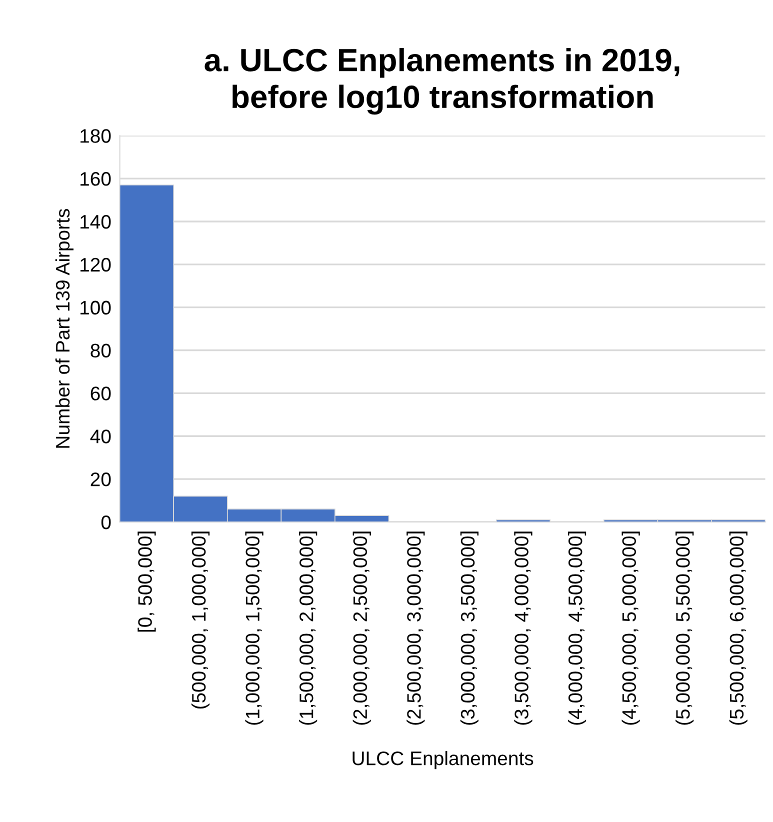 The width and height of the screenshot is (773, 822). Describe the element at coordinates (95, 136) in the screenshot. I see `y-tick-label: 180` at that location.